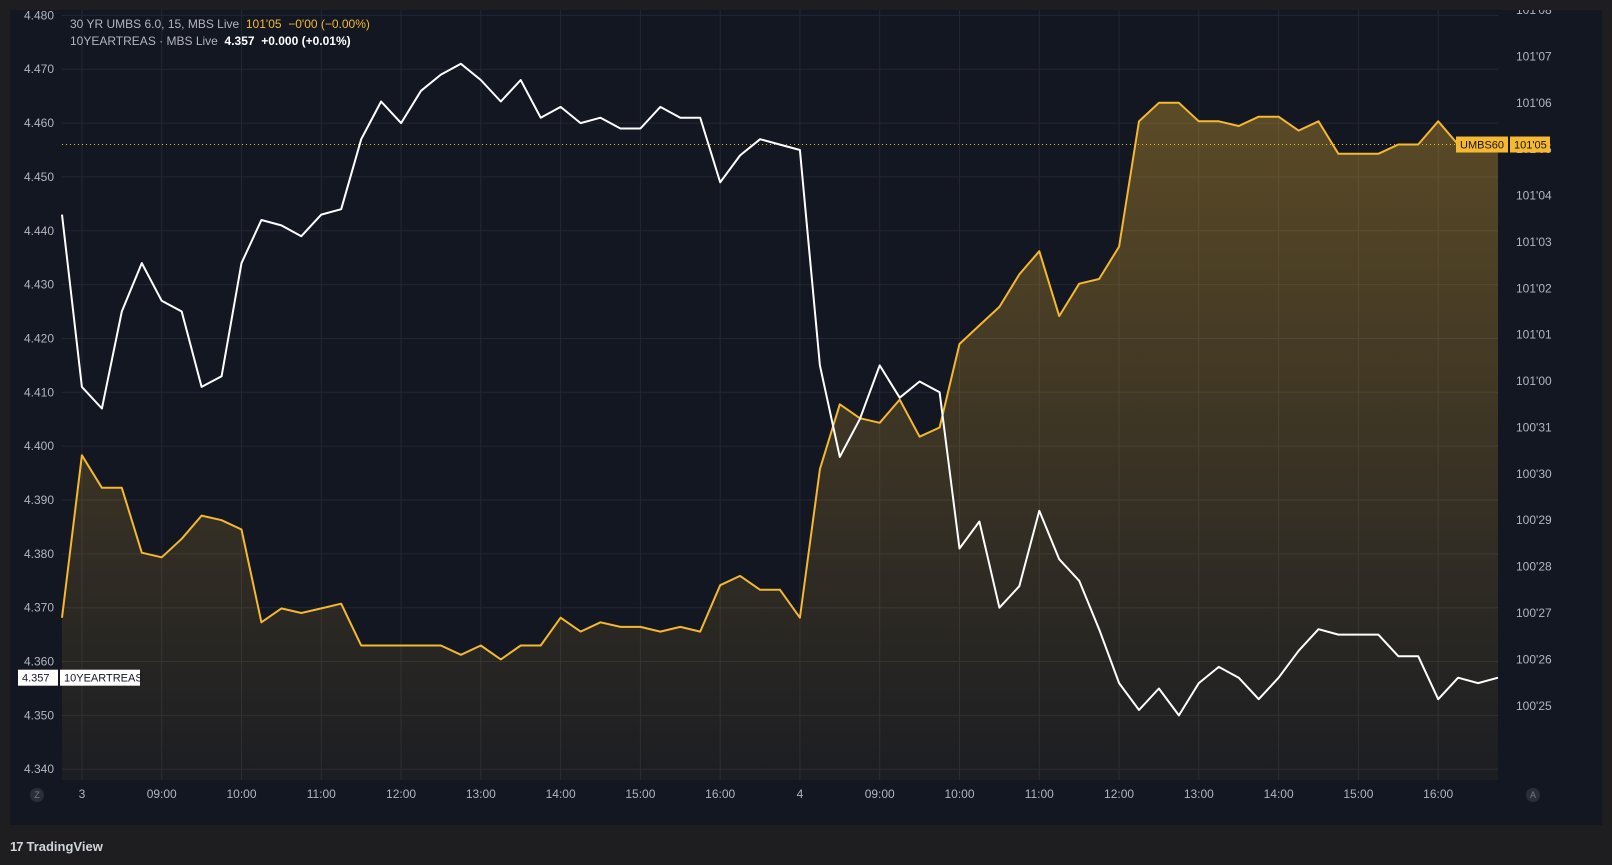 This screenshot has height=865, width=1612. Describe the element at coordinates (82, 794) in the screenshot. I see `x-tick-label: 3` at that location.